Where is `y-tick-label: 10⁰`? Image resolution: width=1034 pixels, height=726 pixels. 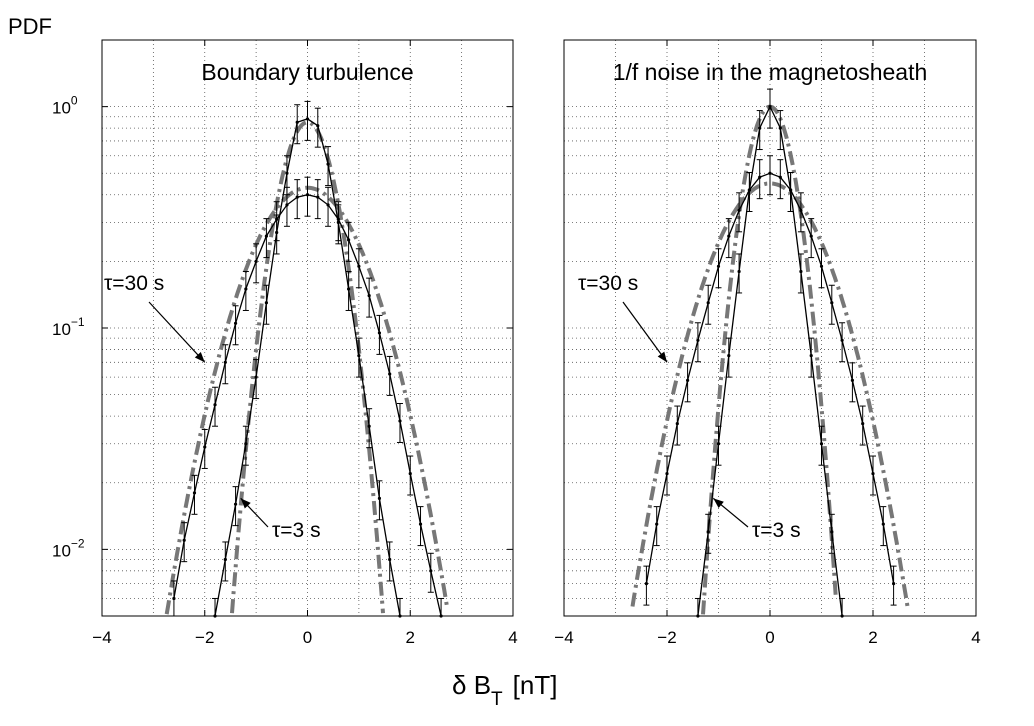 y-tick-label: 10⁰ is located at coordinates (65, 106).